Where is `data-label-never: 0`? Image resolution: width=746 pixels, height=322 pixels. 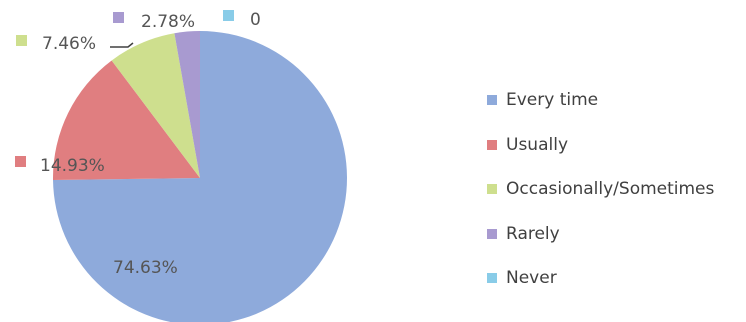
data-label-never: 0 is located at coordinates (255, 20).